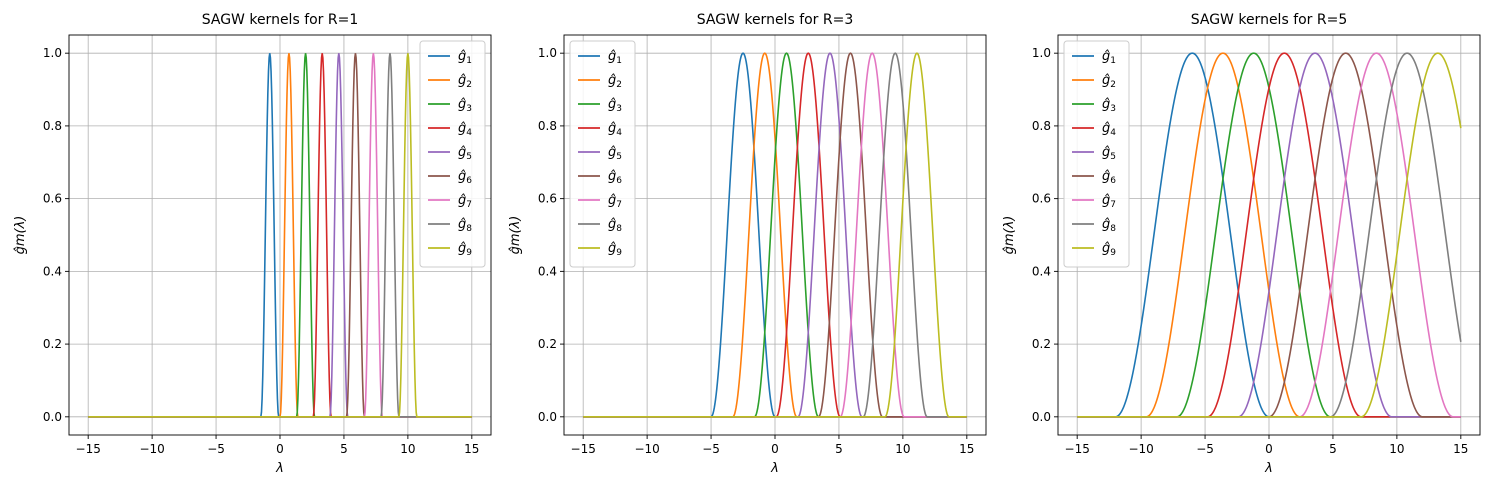 The height and width of the screenshot is (490, 1490). What do you see at coordinates (280, 20) in the screenshot?
I see `chart-title: SAGW kernels for R=1` at bounding box center [280, 20].